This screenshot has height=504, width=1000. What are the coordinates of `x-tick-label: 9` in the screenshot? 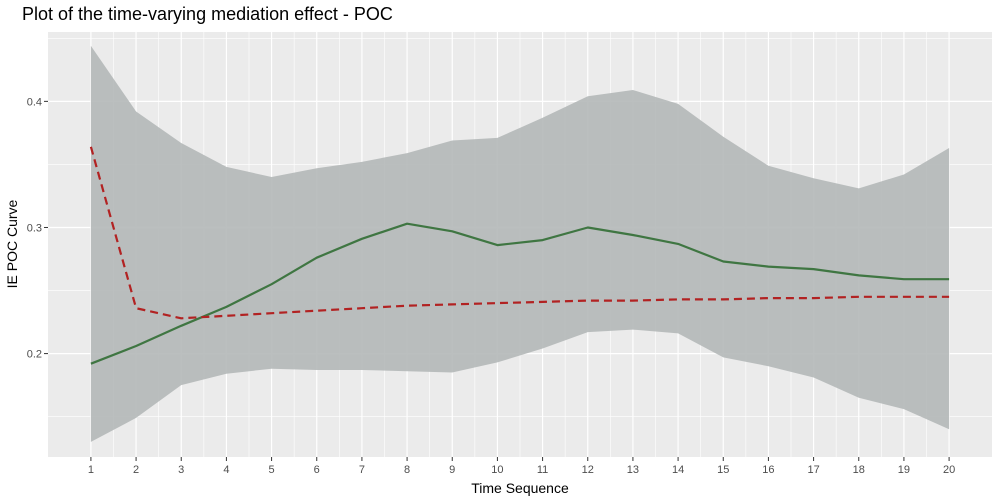 It's located at (452, 470).